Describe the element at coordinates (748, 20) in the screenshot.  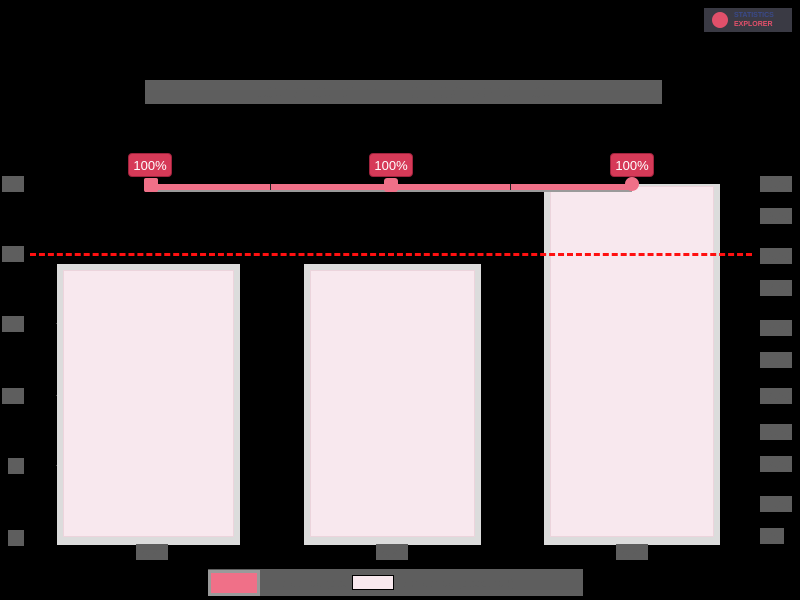
I see `brand-logo: STATISTICS EXPLORER` at that location.